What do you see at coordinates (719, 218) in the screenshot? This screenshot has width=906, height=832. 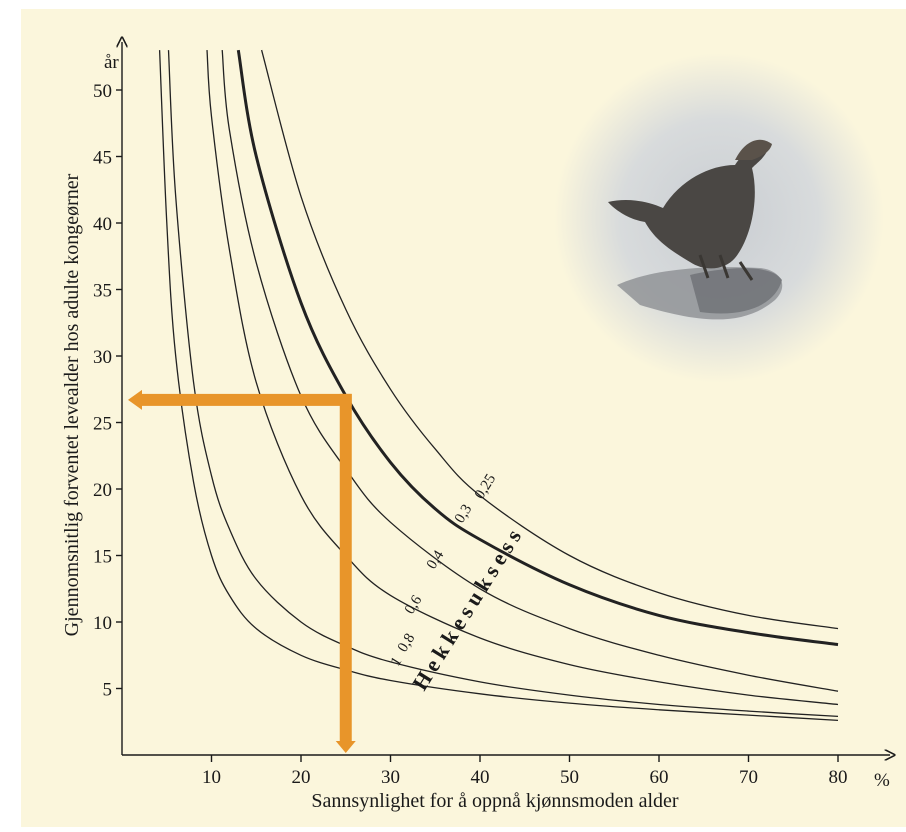 I see `eagle-illustration` at bounding box center [719, 218].